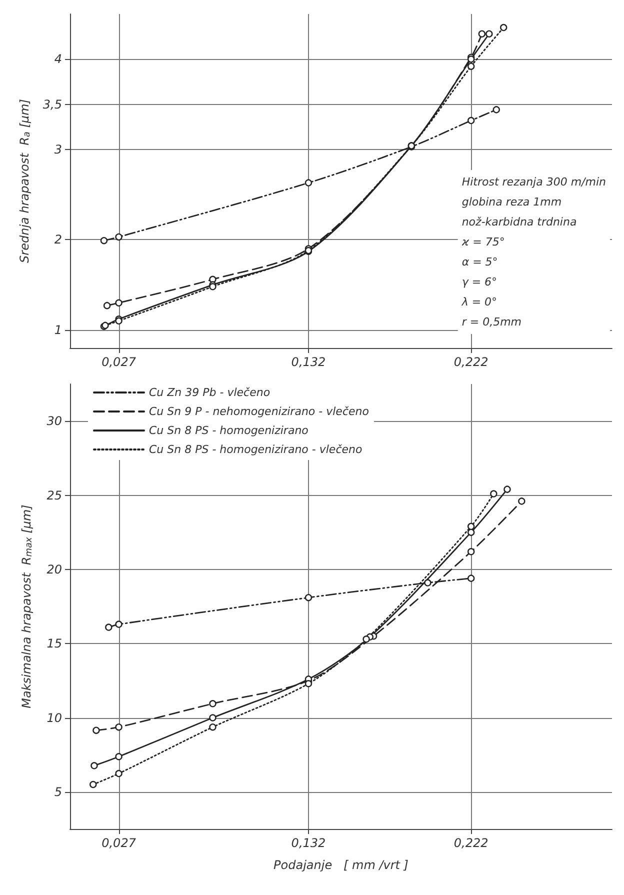  Describe the element at coordinates (54, 495) in the screenshot. I see `y-tick-label: 25` at that location.